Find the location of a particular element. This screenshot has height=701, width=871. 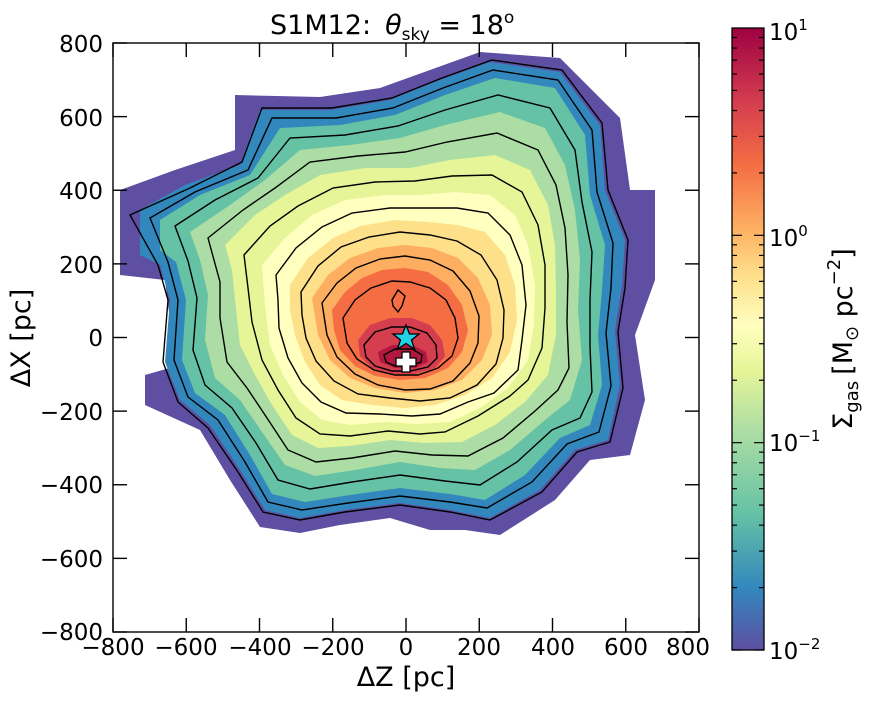

y-axis-title: ΔX [pc] is located at coordinates (21, 338).